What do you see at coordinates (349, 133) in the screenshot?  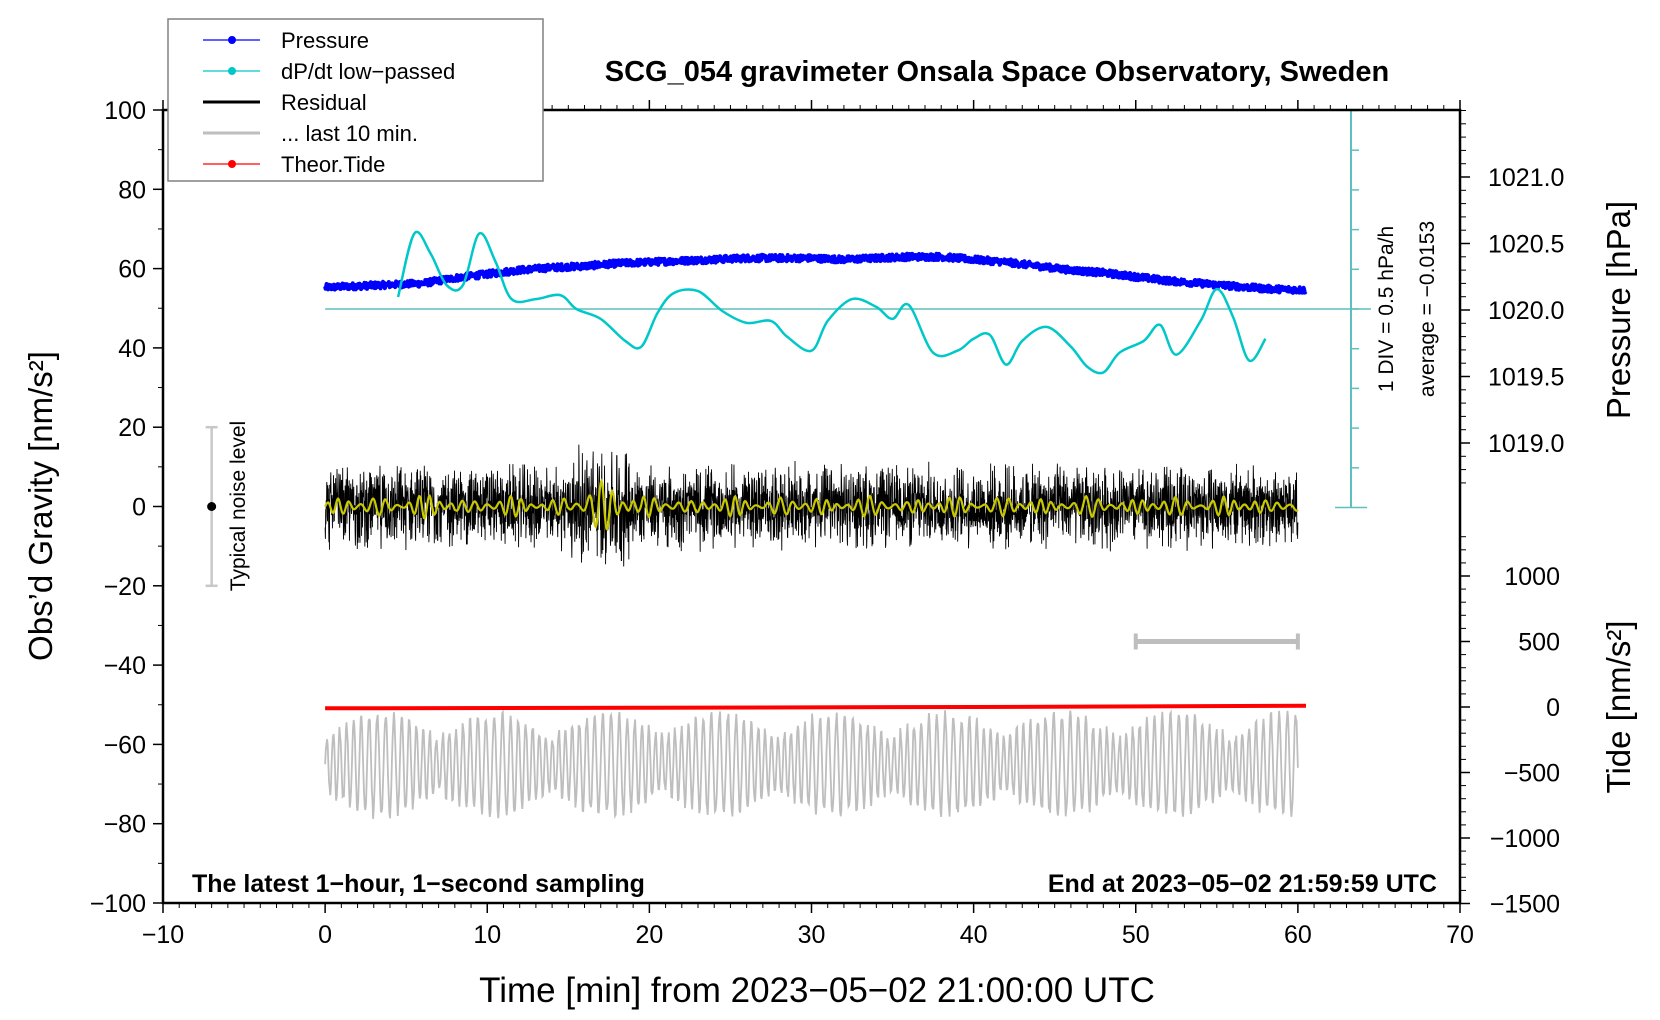 I see `legend-label: ... last 10 min.` at bounding box center [349, 133].